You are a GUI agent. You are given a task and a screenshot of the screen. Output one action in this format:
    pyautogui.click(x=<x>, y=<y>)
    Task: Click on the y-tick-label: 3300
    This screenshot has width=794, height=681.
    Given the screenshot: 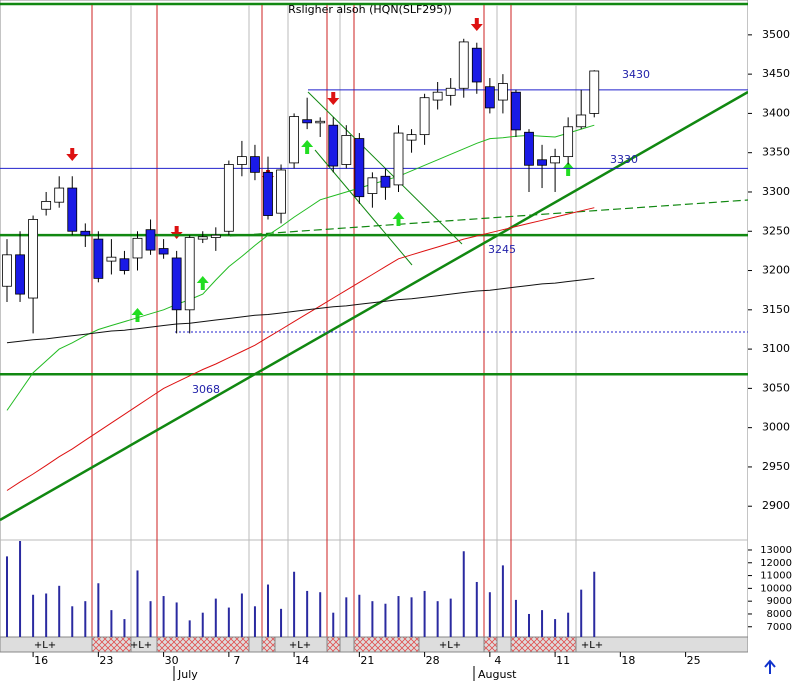 What is the action you would take?
    pyautogui.click(x=776, y=191)
    